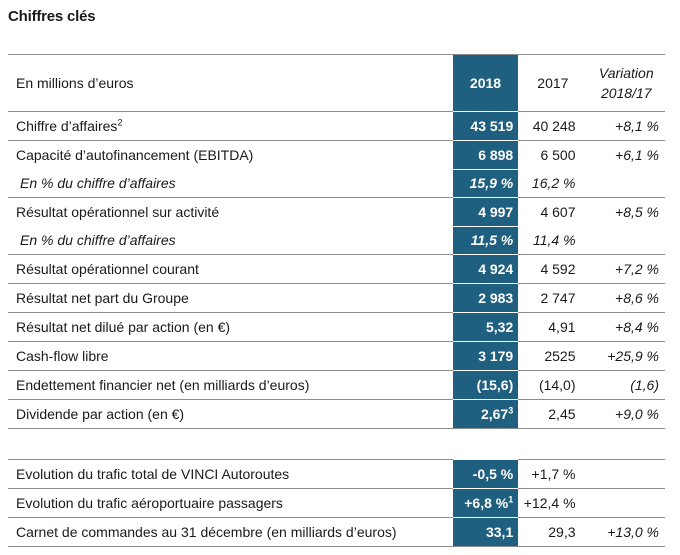 The image size is (680, 555). Describe the element at coordinates (553, 532) in the screenshot. I see `value-2017: 29,3` at that location.